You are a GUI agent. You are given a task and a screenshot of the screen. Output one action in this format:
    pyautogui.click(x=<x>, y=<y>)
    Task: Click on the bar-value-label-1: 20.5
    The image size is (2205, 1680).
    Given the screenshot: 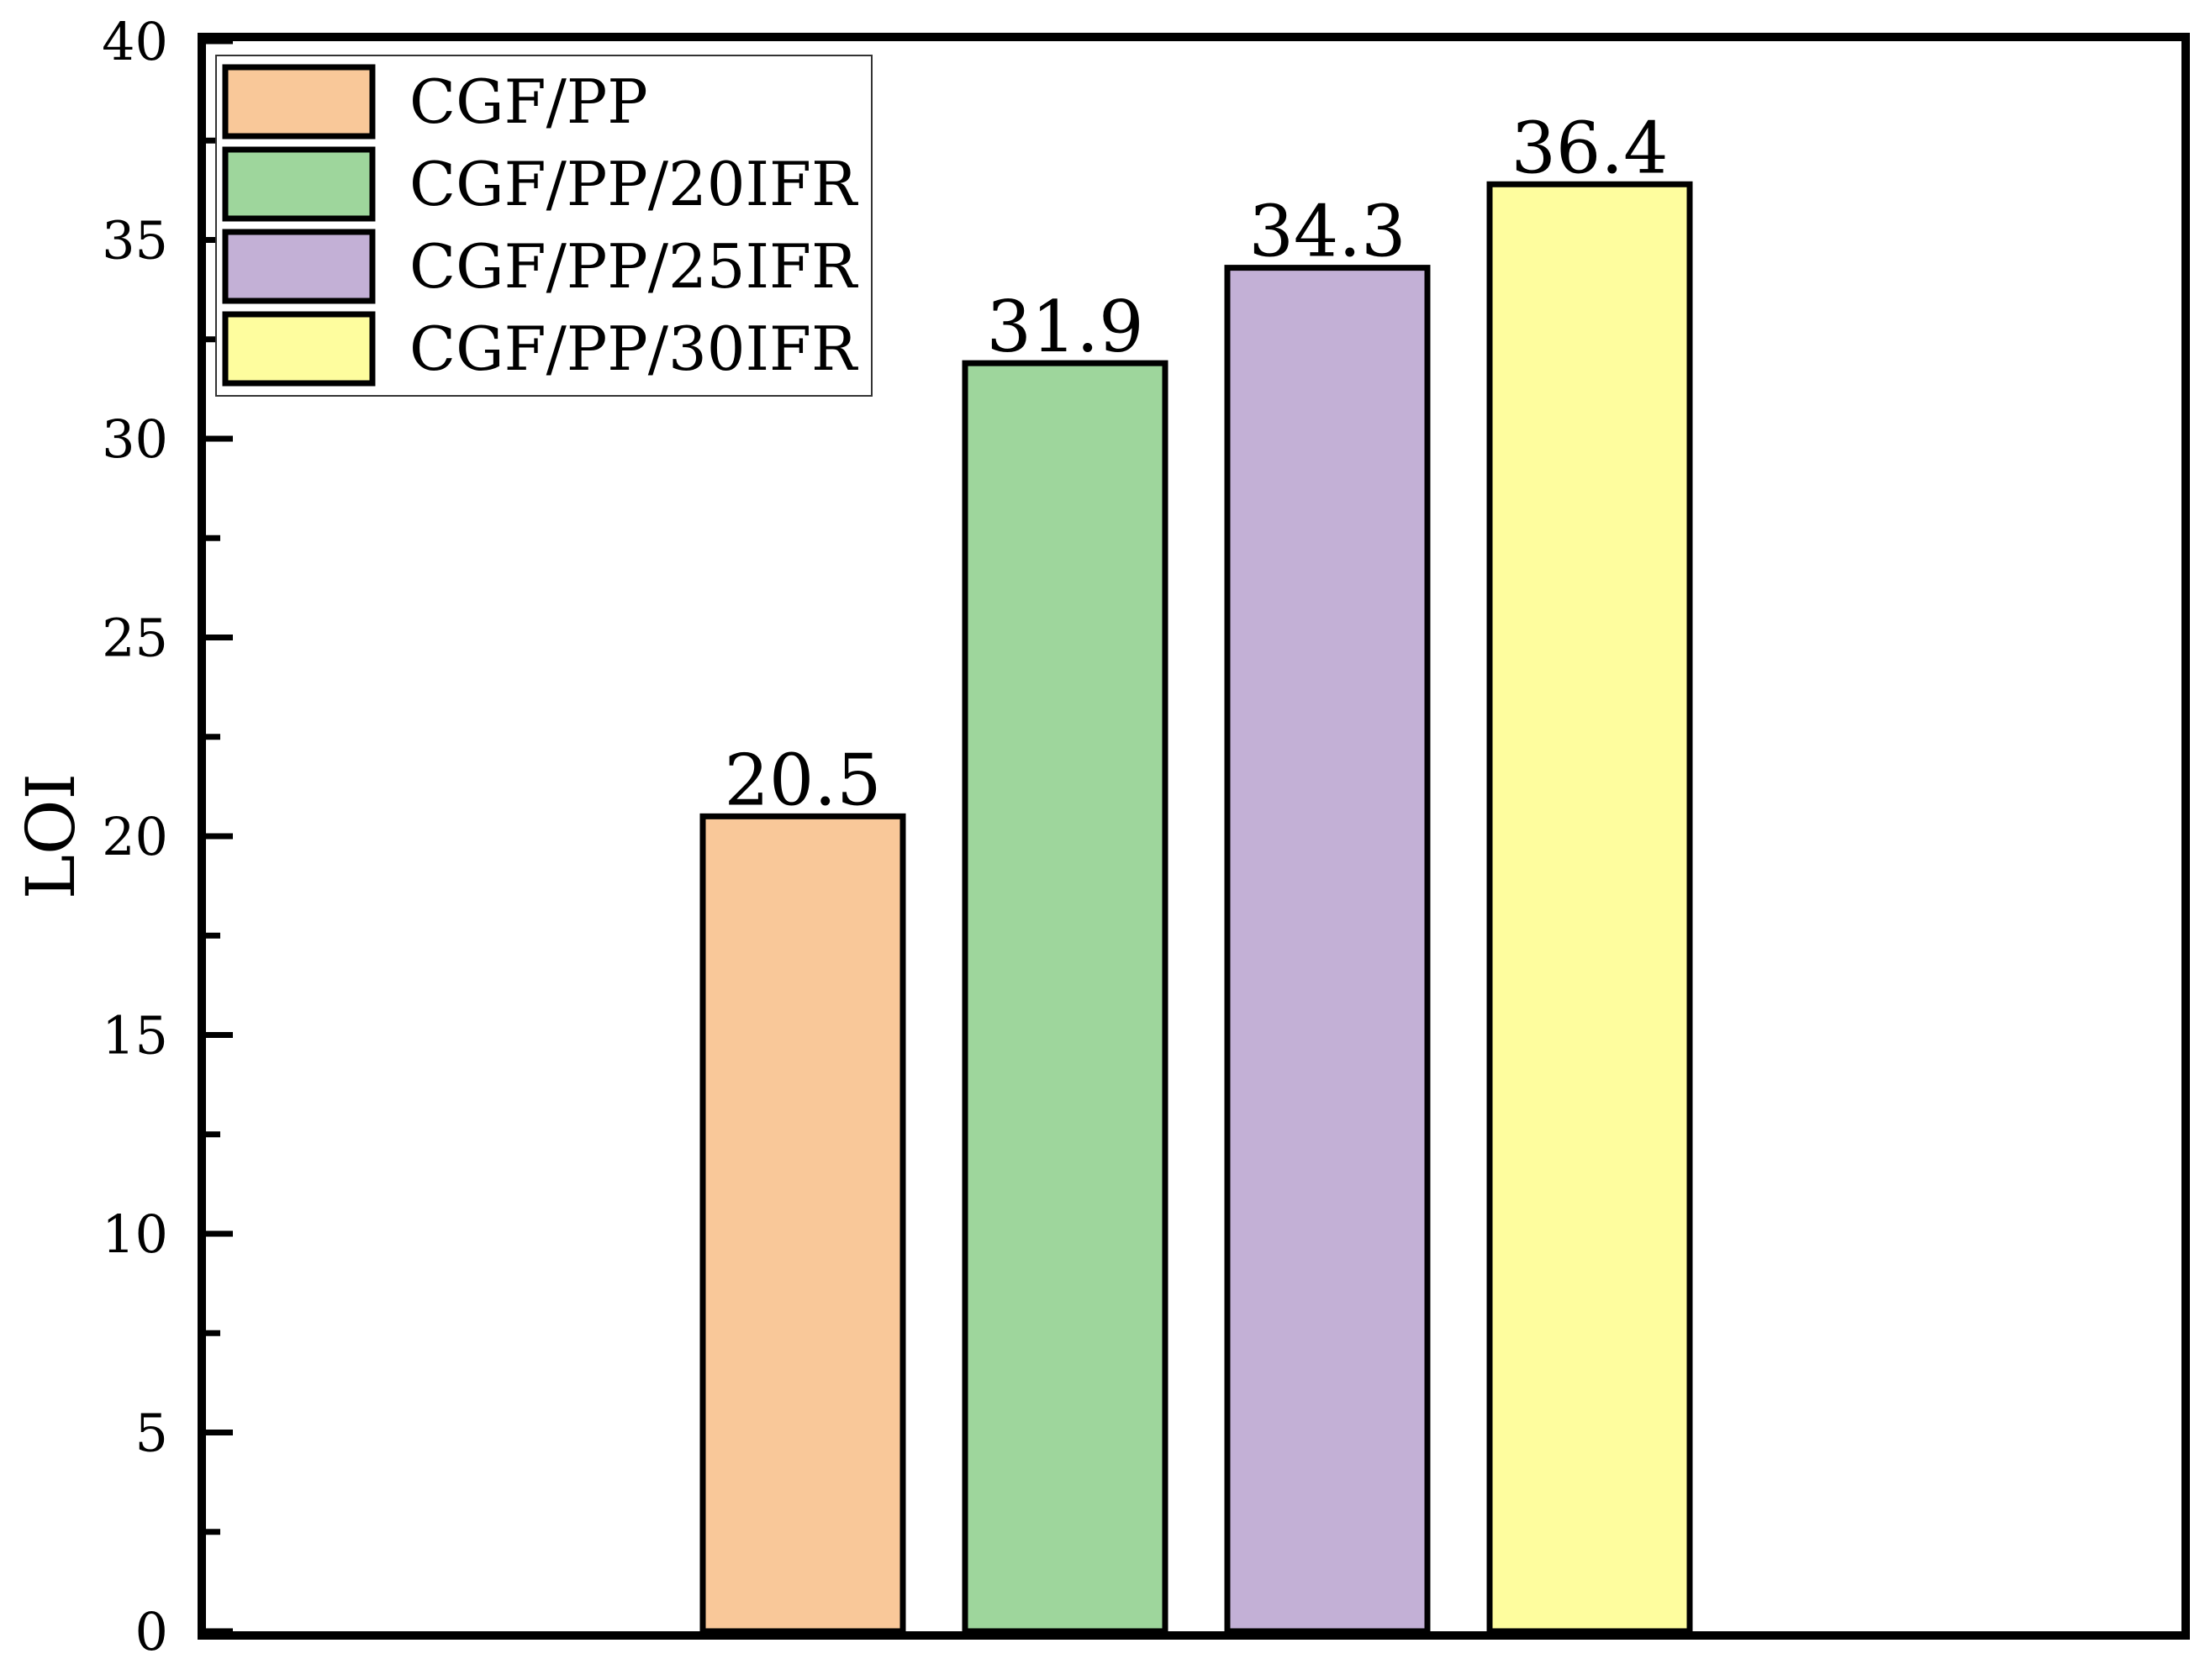 What is the action you would take?
    pyautogui.click(x=802, y=780)
    